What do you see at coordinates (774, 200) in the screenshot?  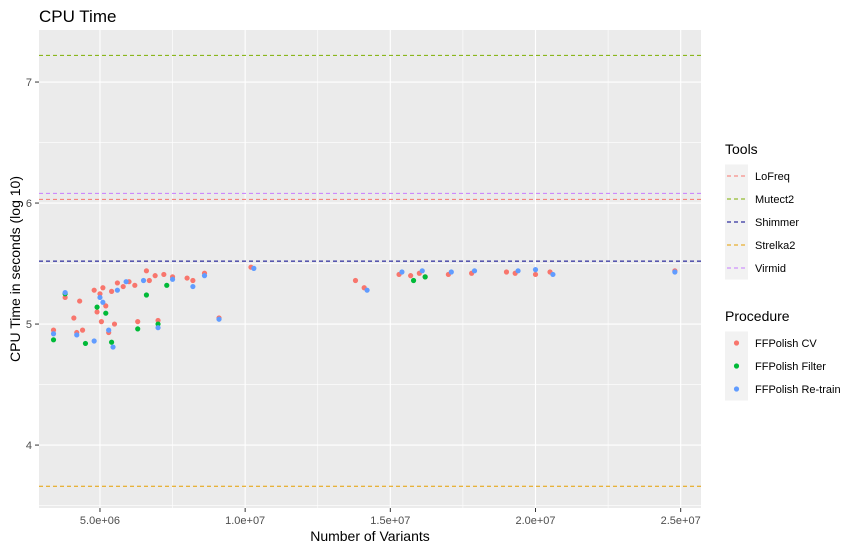 I see `legend-label: Mutect2` at bounding box center [774, 200].